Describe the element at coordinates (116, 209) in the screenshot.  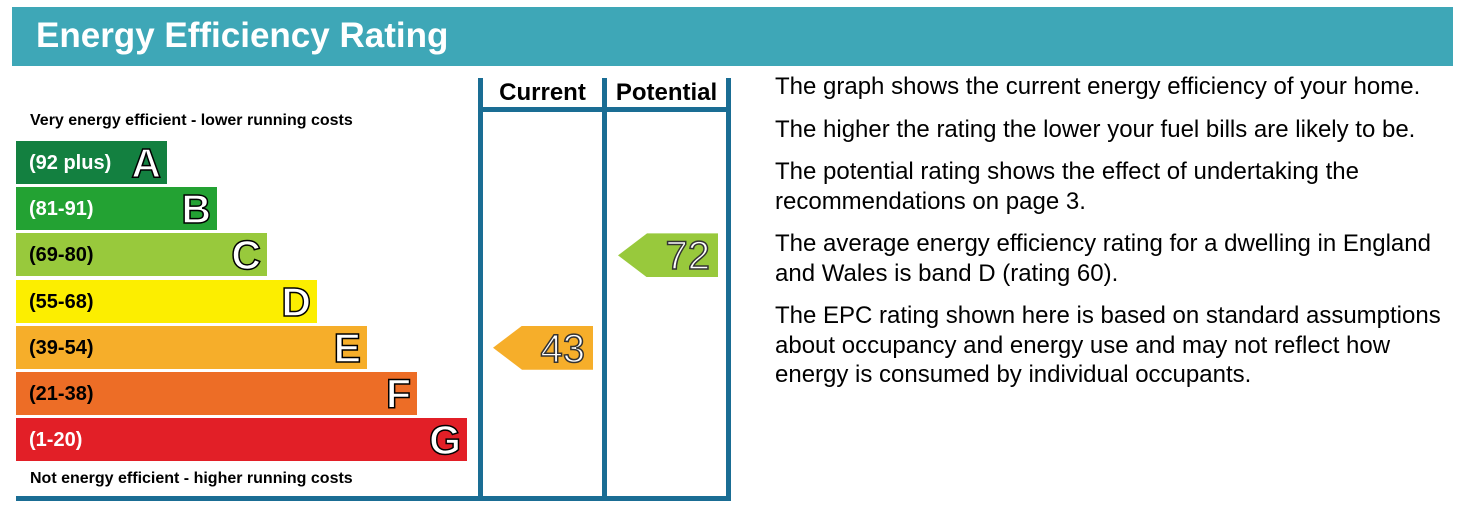
I see `band-b: (81-91) B` at that location.